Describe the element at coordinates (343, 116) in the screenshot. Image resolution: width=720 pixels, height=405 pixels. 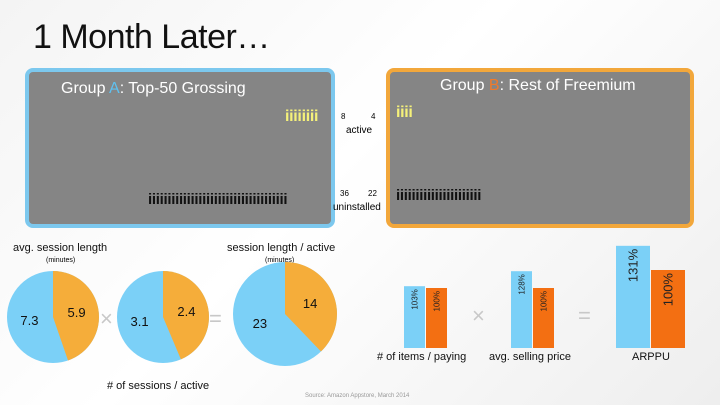
I see `active-count-a: 8` at that location.